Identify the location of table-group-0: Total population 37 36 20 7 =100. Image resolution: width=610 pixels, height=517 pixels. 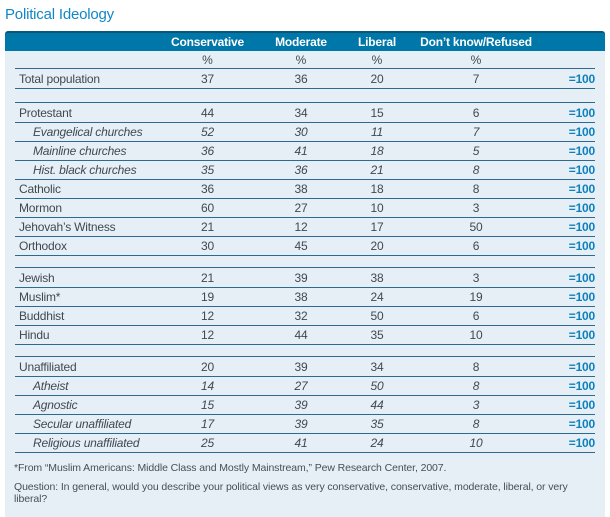
(305, 78).